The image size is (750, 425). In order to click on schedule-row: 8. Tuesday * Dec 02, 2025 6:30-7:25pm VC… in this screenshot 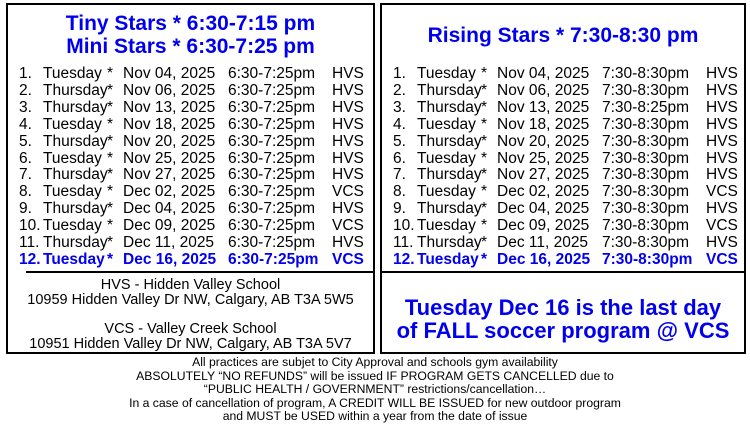, I will do `click(190, 192)`.